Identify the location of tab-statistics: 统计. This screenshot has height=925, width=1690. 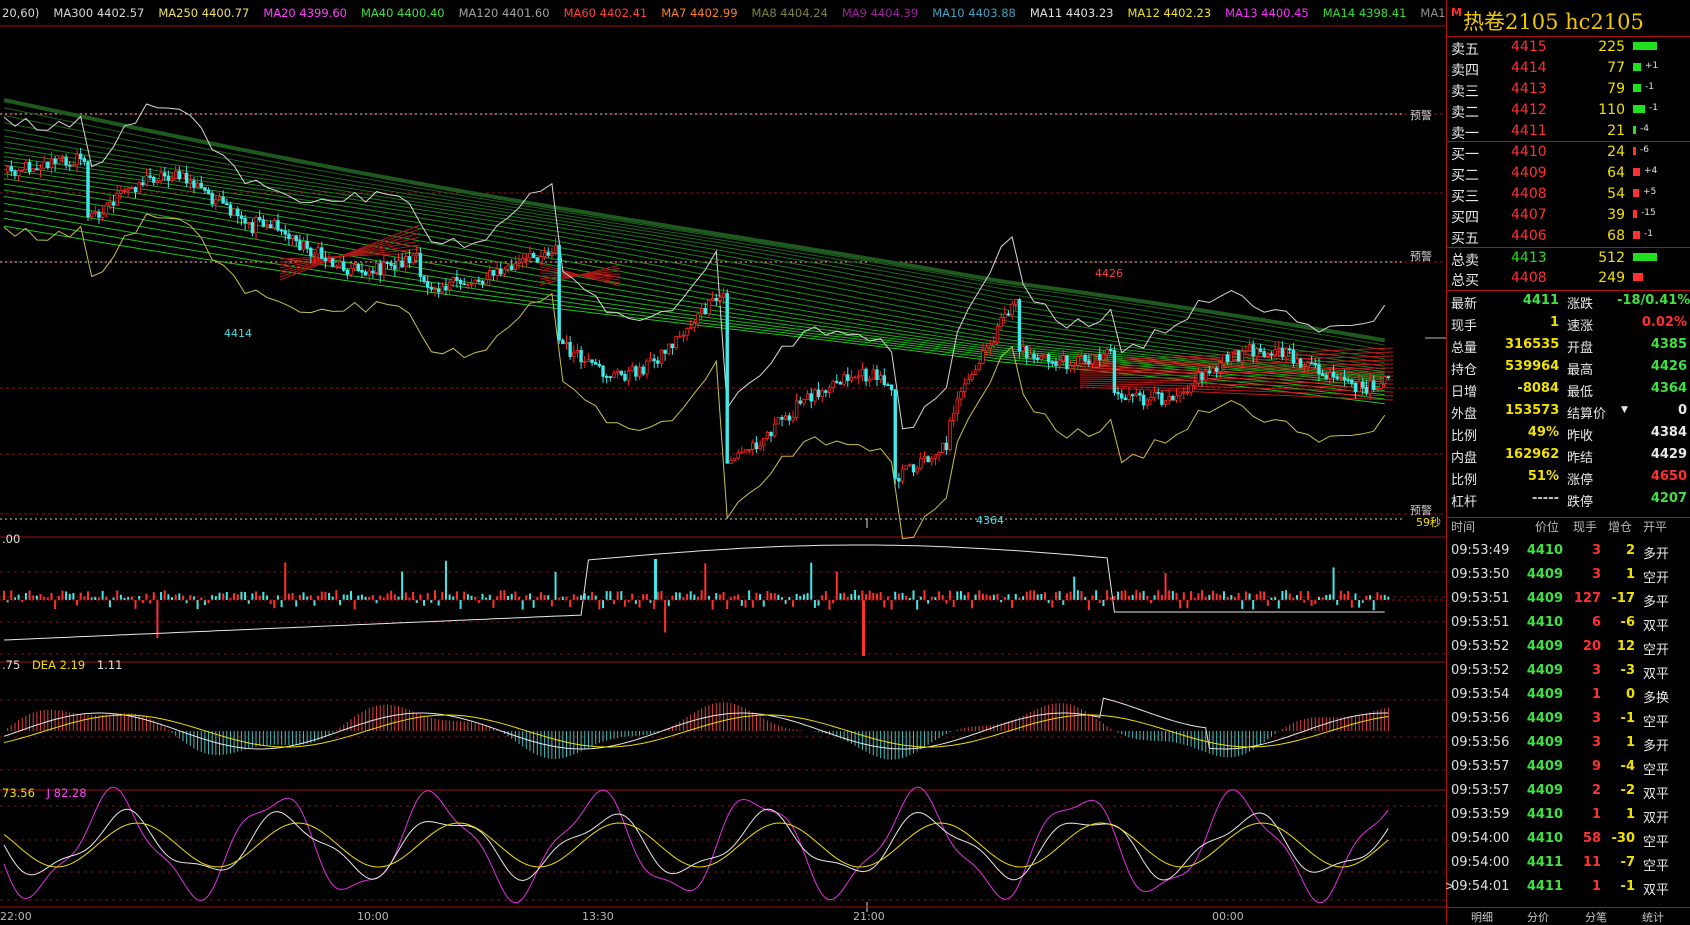
(1653, 917).